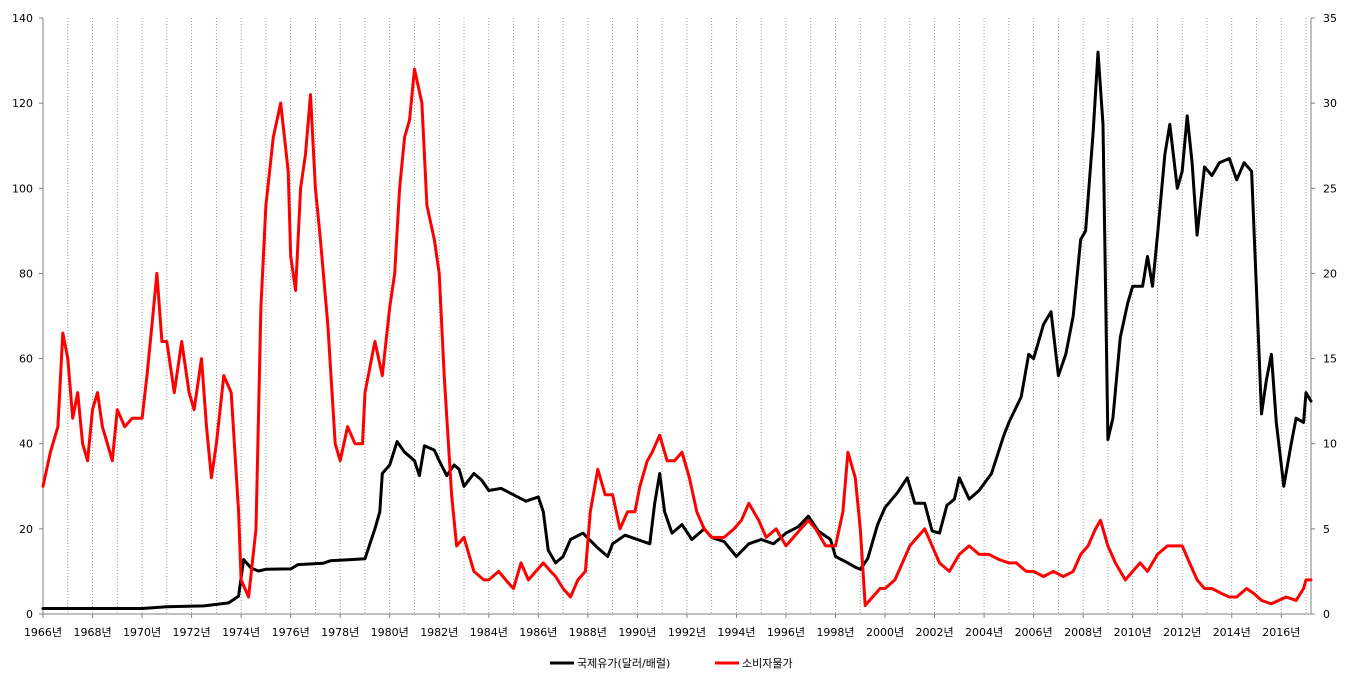  What do you see at coordinates (390, 632) in the screenshot?
I see `x-tick-label-1980: 1980년` at bounding box center [390, 632].